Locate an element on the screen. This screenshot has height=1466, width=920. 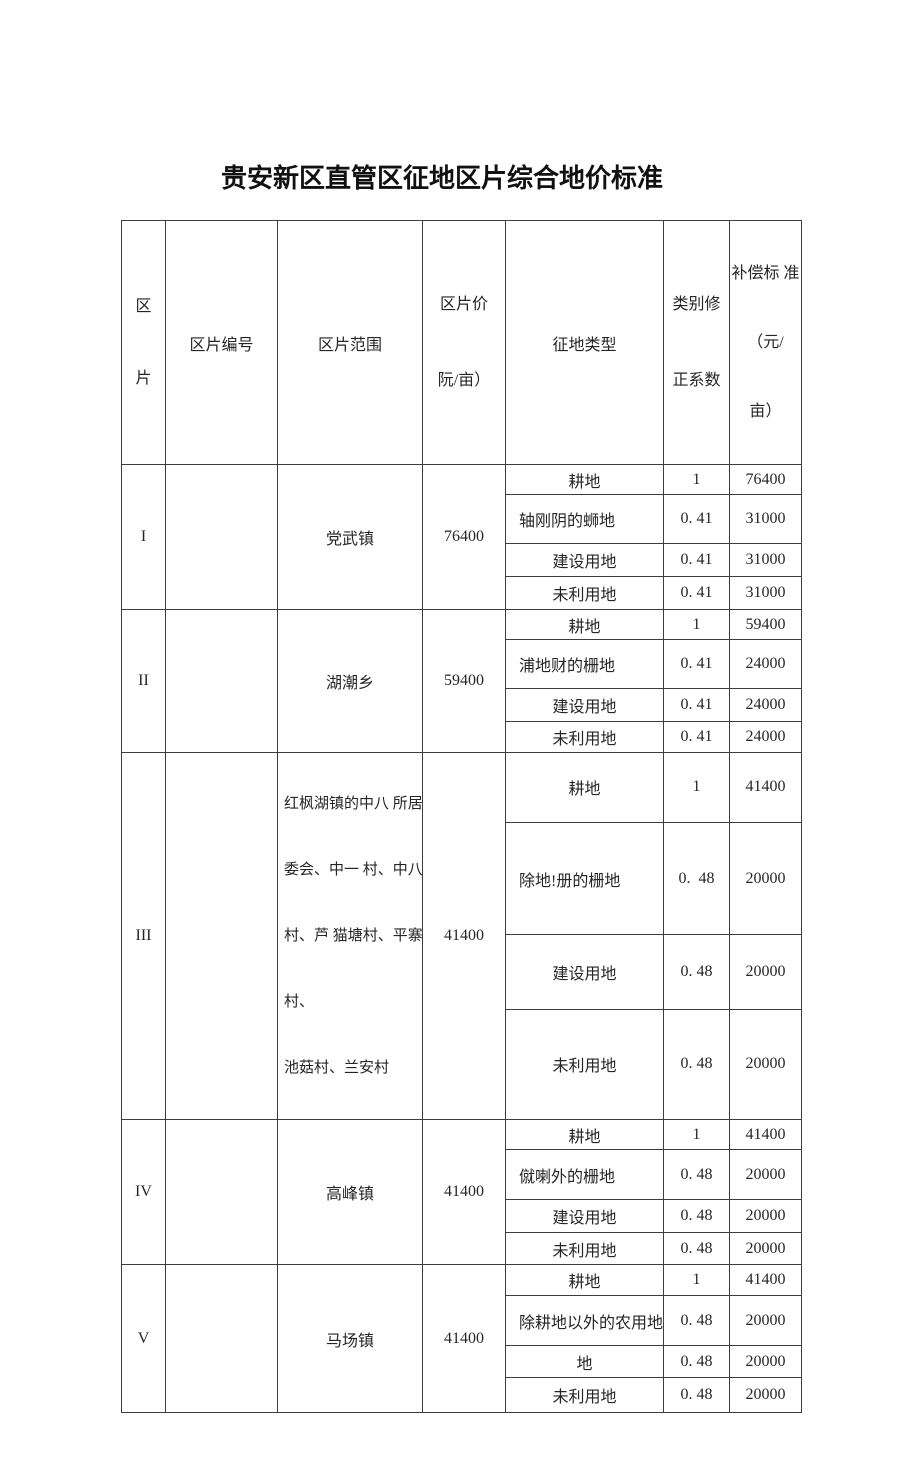
table-row: 建设用地 0. 41 24000 is located at coordinates (462, 705).